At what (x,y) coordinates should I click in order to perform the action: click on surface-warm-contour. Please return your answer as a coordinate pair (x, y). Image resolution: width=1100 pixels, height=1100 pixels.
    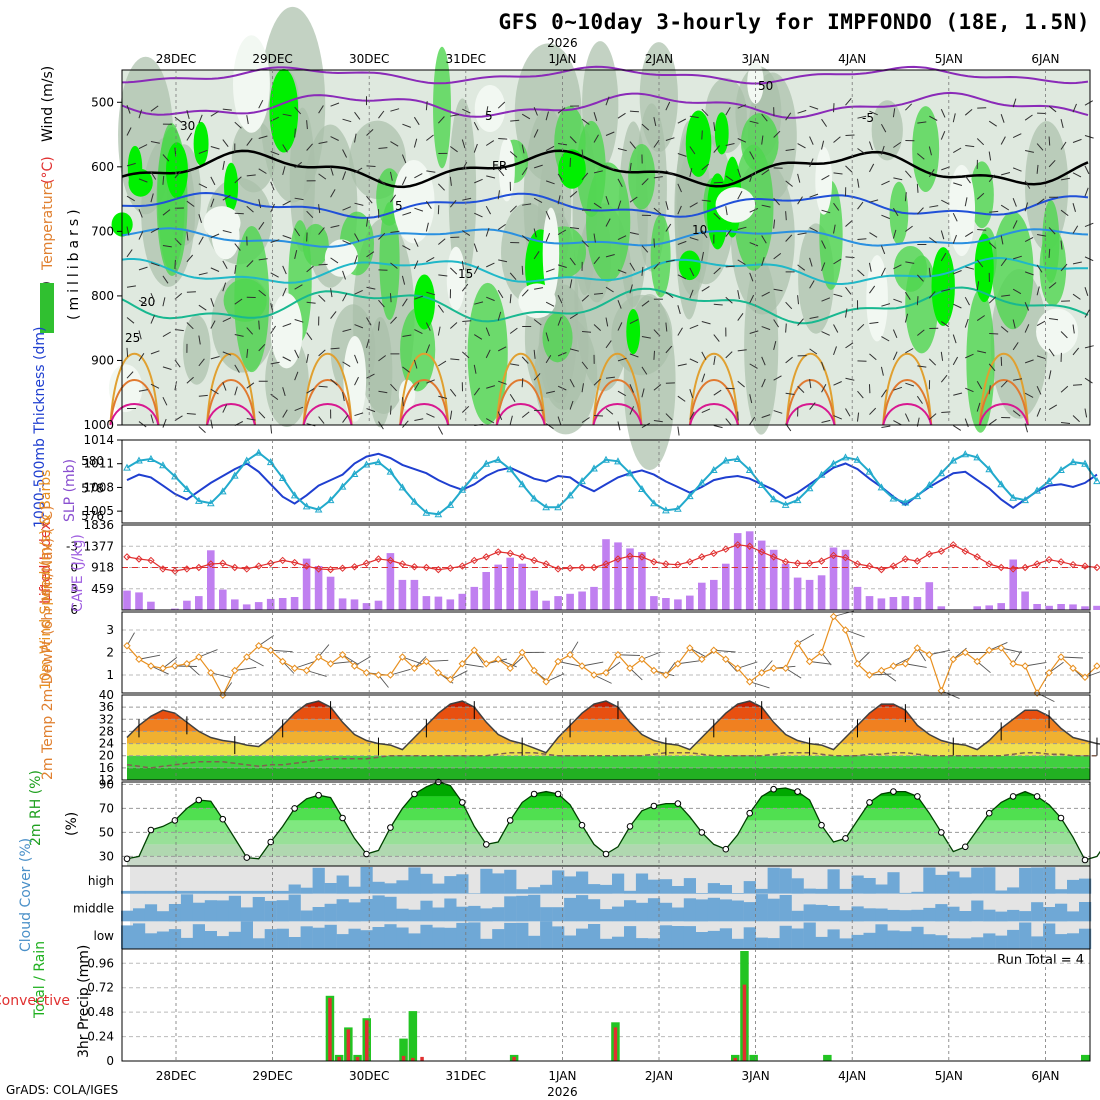
    Looking at the image, I should click on (134, 389).